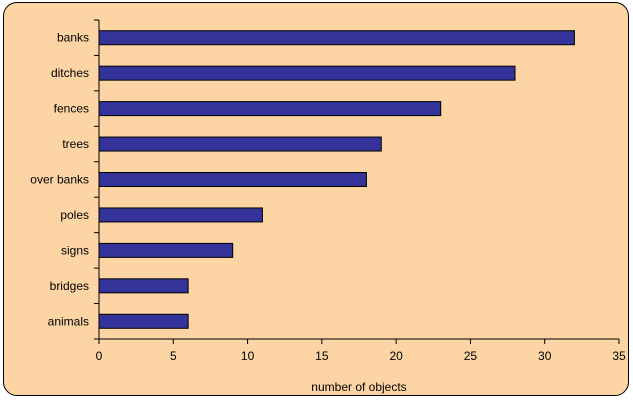 The image size is (633, 400). I want to click on bar-signs, so click(166, 250).